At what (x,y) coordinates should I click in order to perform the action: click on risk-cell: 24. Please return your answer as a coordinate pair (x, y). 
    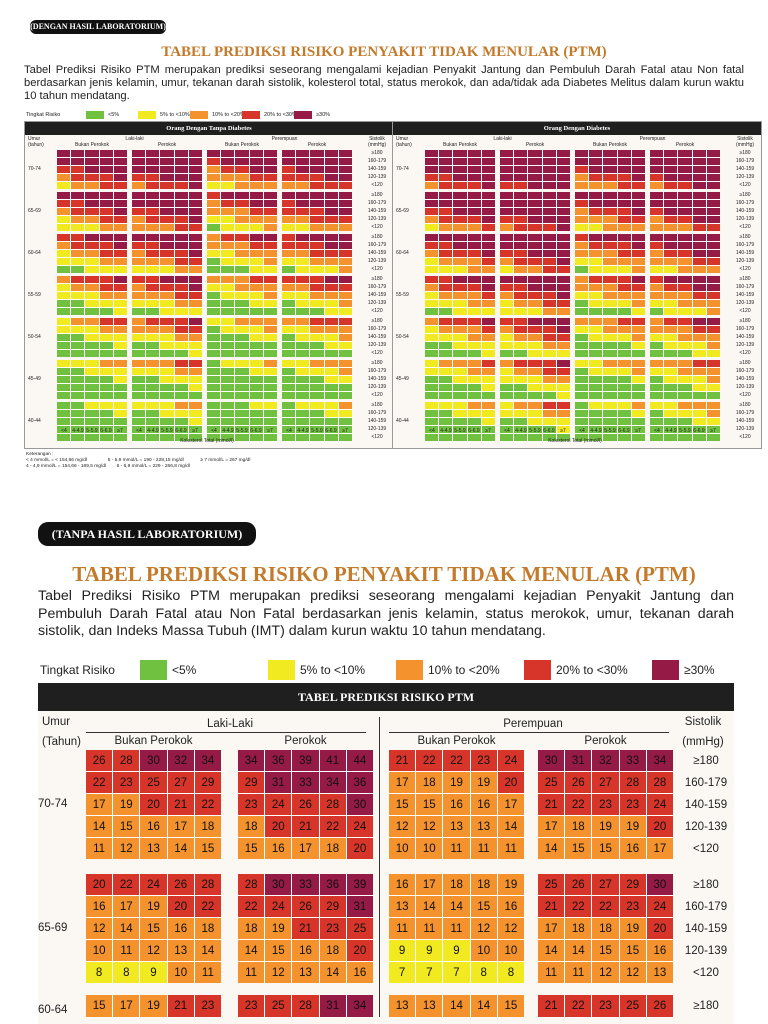
    Looking at the image, I should click on (153, 884).